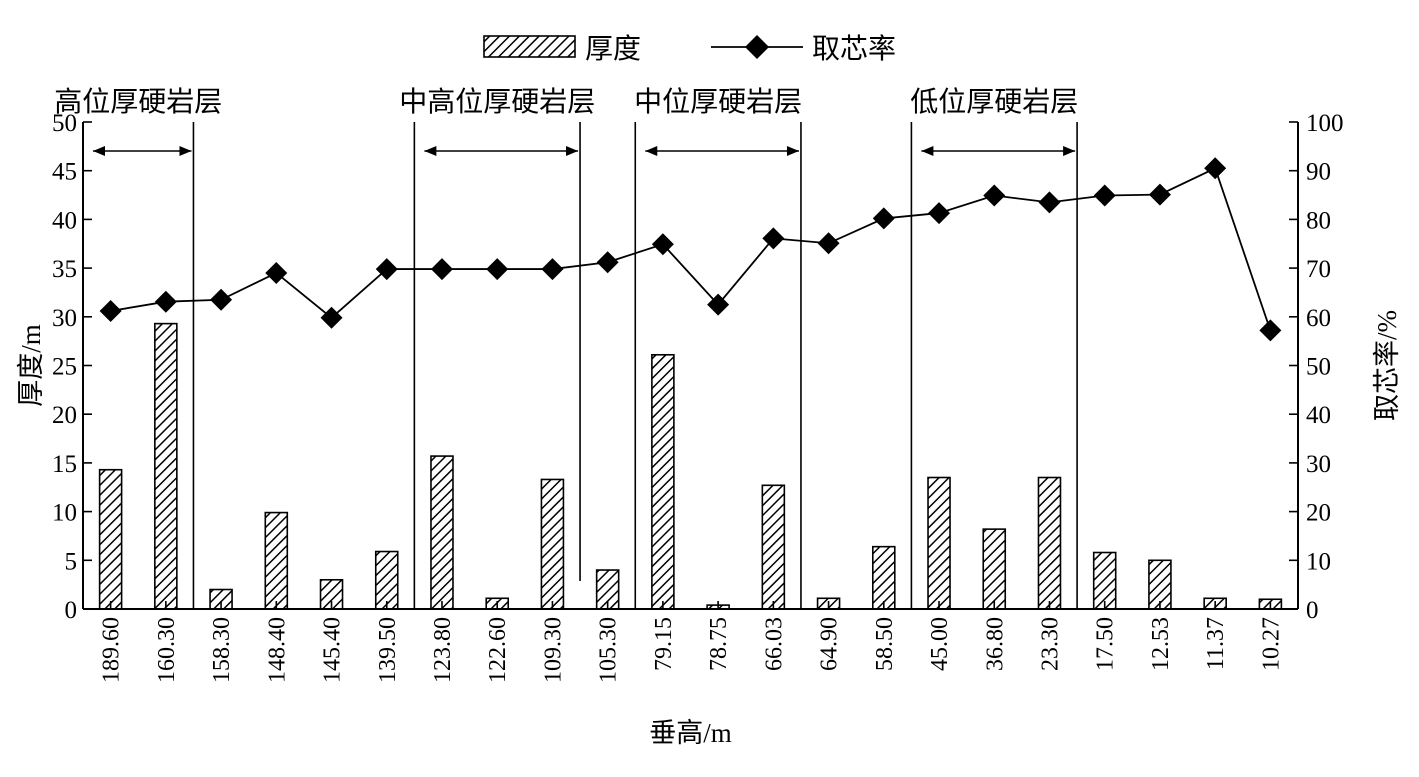 The width and height of the screenshot is (1419, 777). Describe the element at coordinates (1318, 220) in the screenshot. I see `right-tick-label: 80` at that location.